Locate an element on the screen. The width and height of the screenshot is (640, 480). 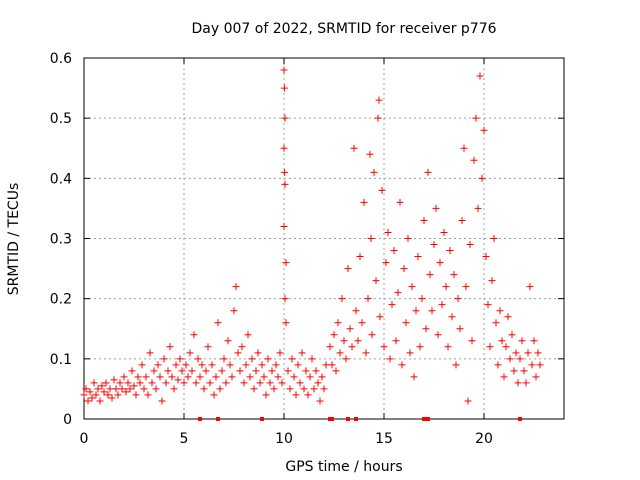
y-tick-label: 0 is located at coordinates (67, 420).